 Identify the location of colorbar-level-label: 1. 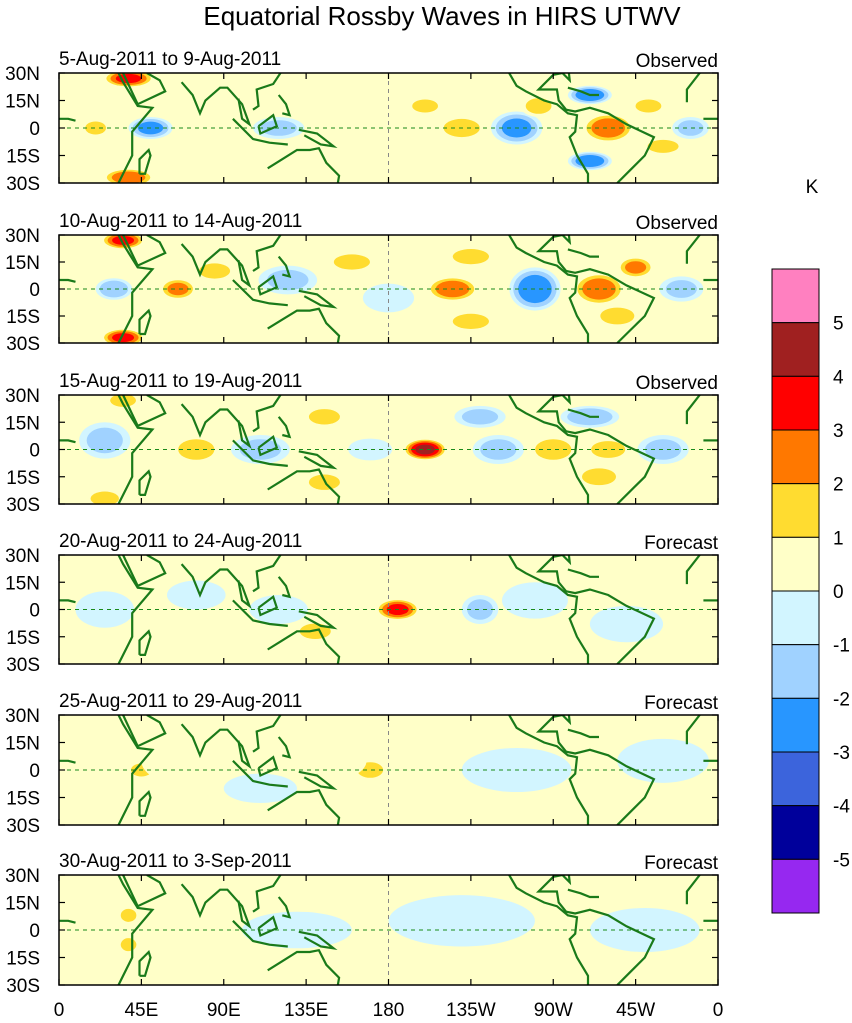
(838, 538).